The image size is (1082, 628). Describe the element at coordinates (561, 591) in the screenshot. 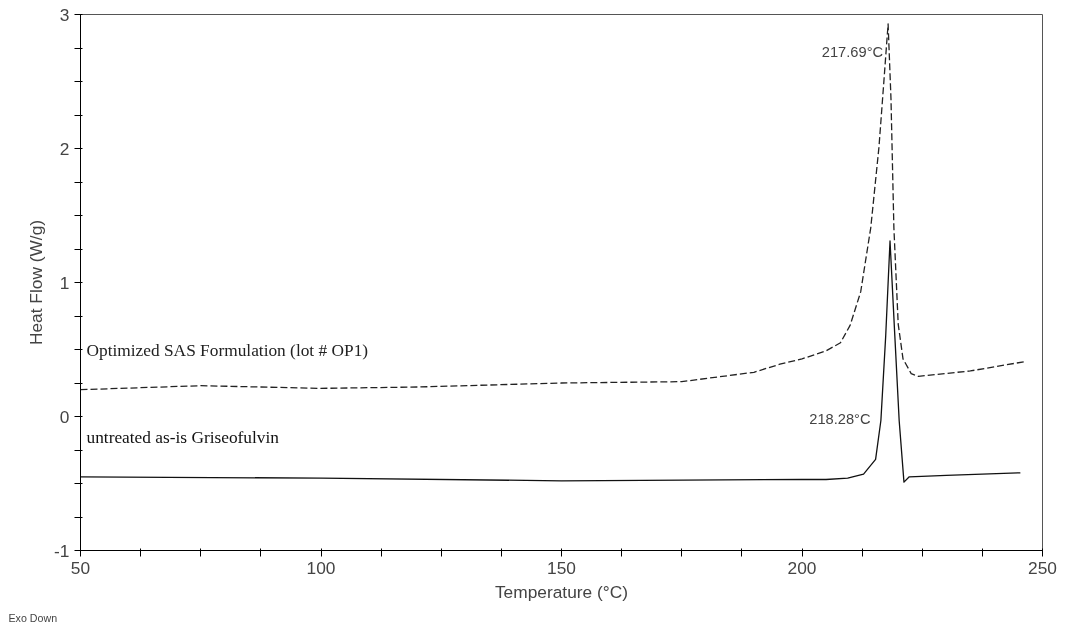

I see `x-axis-title: Temperature (°C)` at that location.